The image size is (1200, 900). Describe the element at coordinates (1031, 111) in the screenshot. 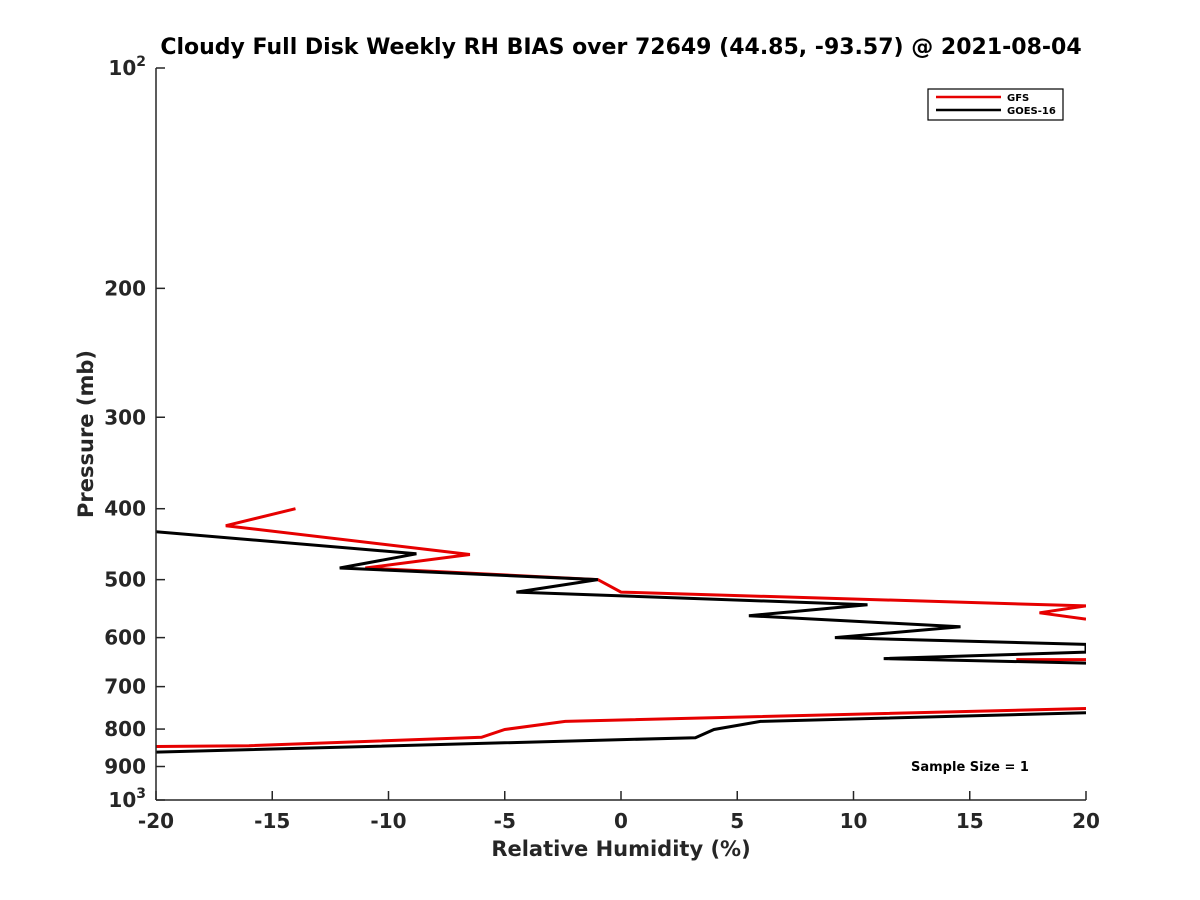

I see `legend-label-goes-16: GOES-16` at that location.